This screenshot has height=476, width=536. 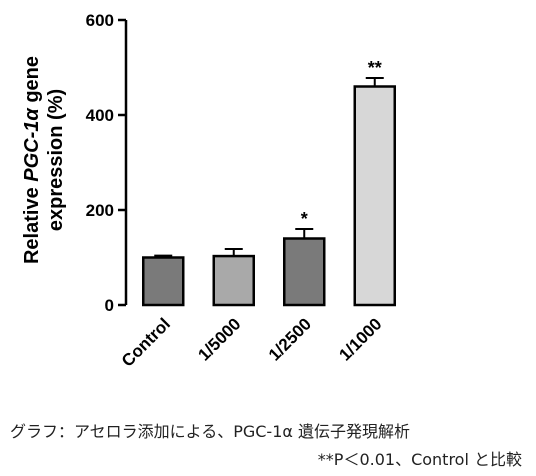 What do you see at coordinates (100, 20) in the screenshot?
I see `y-tick-label: 600` at bounding box center [100, 20].